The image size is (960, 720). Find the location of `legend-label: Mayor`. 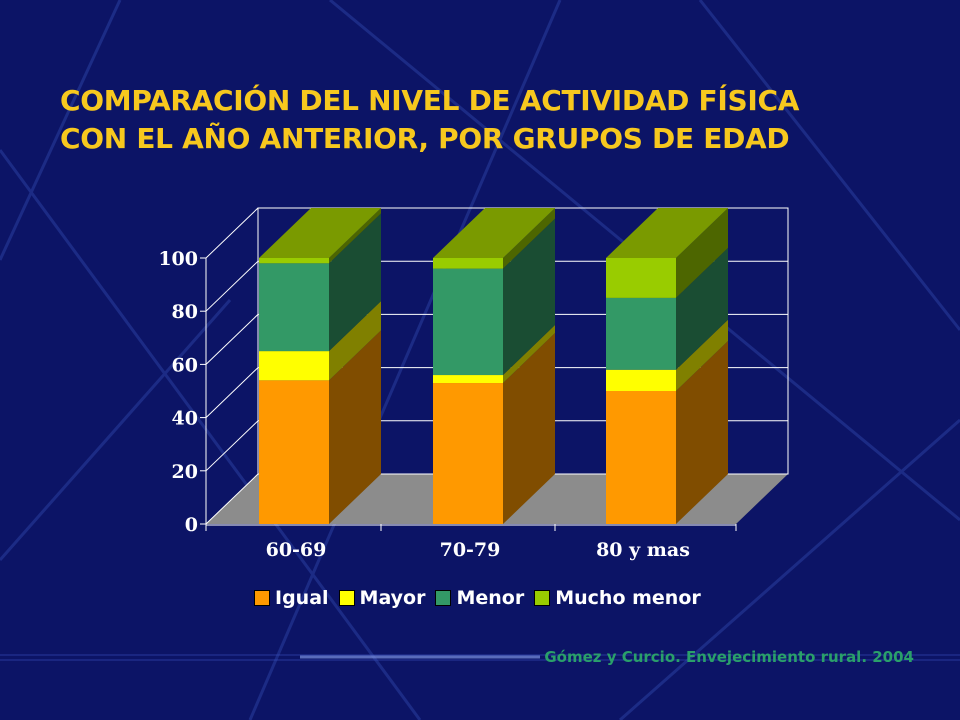

legend-label: Mayor is located at coordinates (392, 598).